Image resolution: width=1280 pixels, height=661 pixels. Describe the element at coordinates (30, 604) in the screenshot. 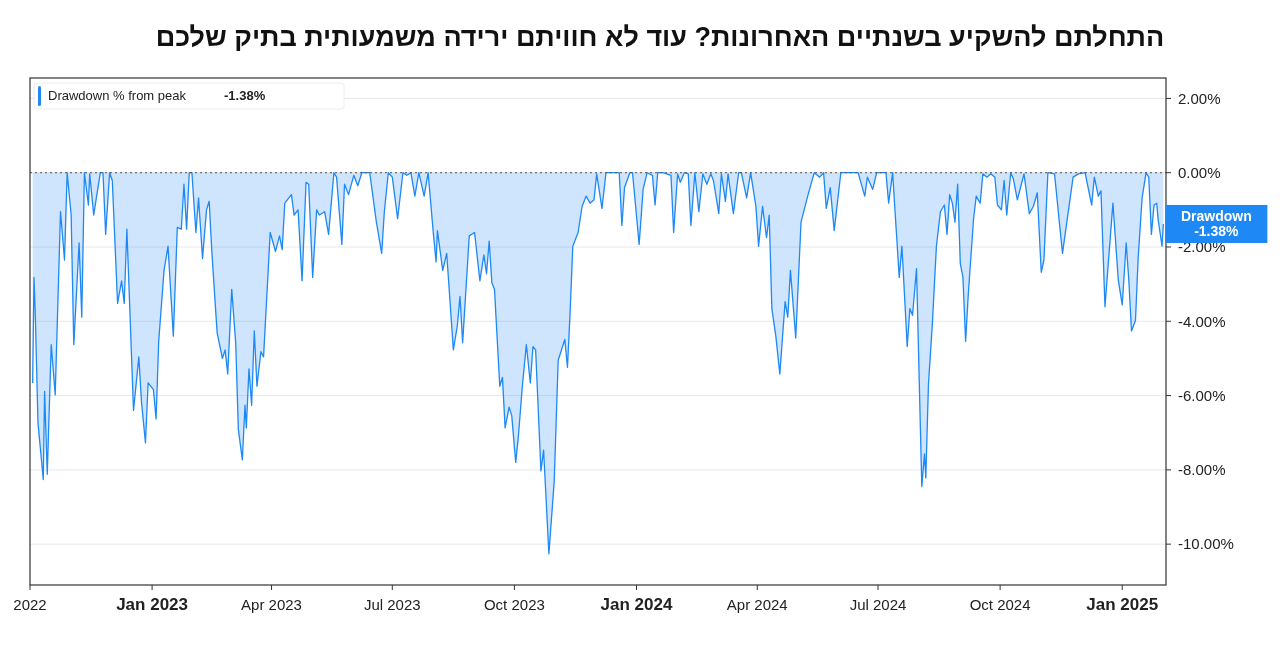

I see `x-tick-label: 2022` at that location.